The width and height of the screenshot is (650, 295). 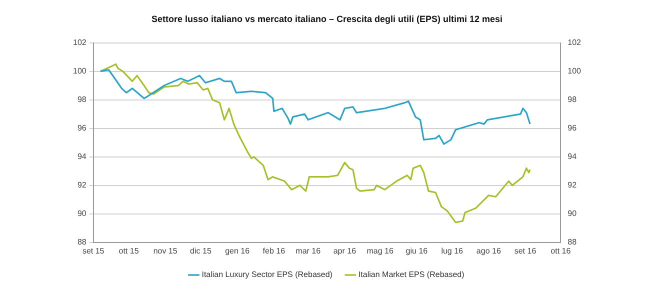 I want to click on y-tick-label: 98, so click(x=82, y=99).